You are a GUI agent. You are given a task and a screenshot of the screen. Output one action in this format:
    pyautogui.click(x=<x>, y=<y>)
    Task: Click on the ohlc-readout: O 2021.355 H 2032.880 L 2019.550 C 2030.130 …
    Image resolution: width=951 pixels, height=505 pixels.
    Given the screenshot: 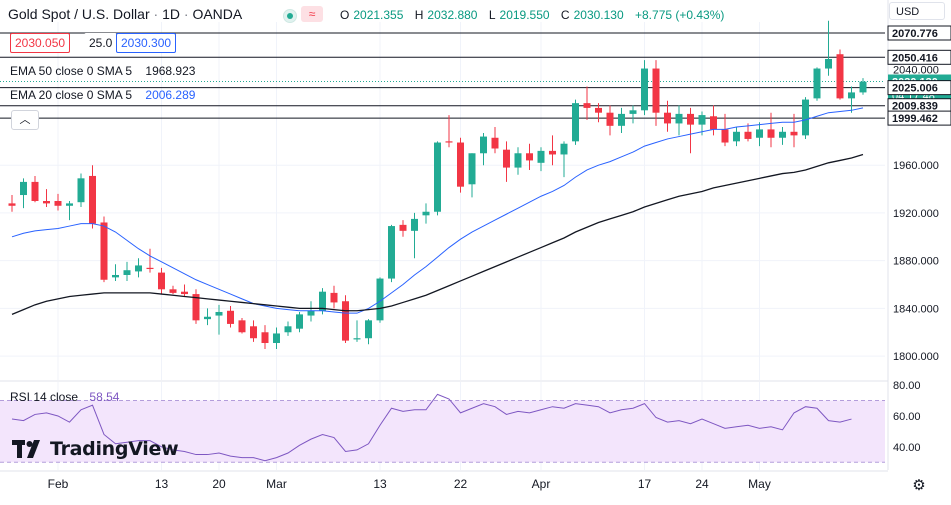 What is the action you would take?
    pyautogui.click(x=534, y=15)
    